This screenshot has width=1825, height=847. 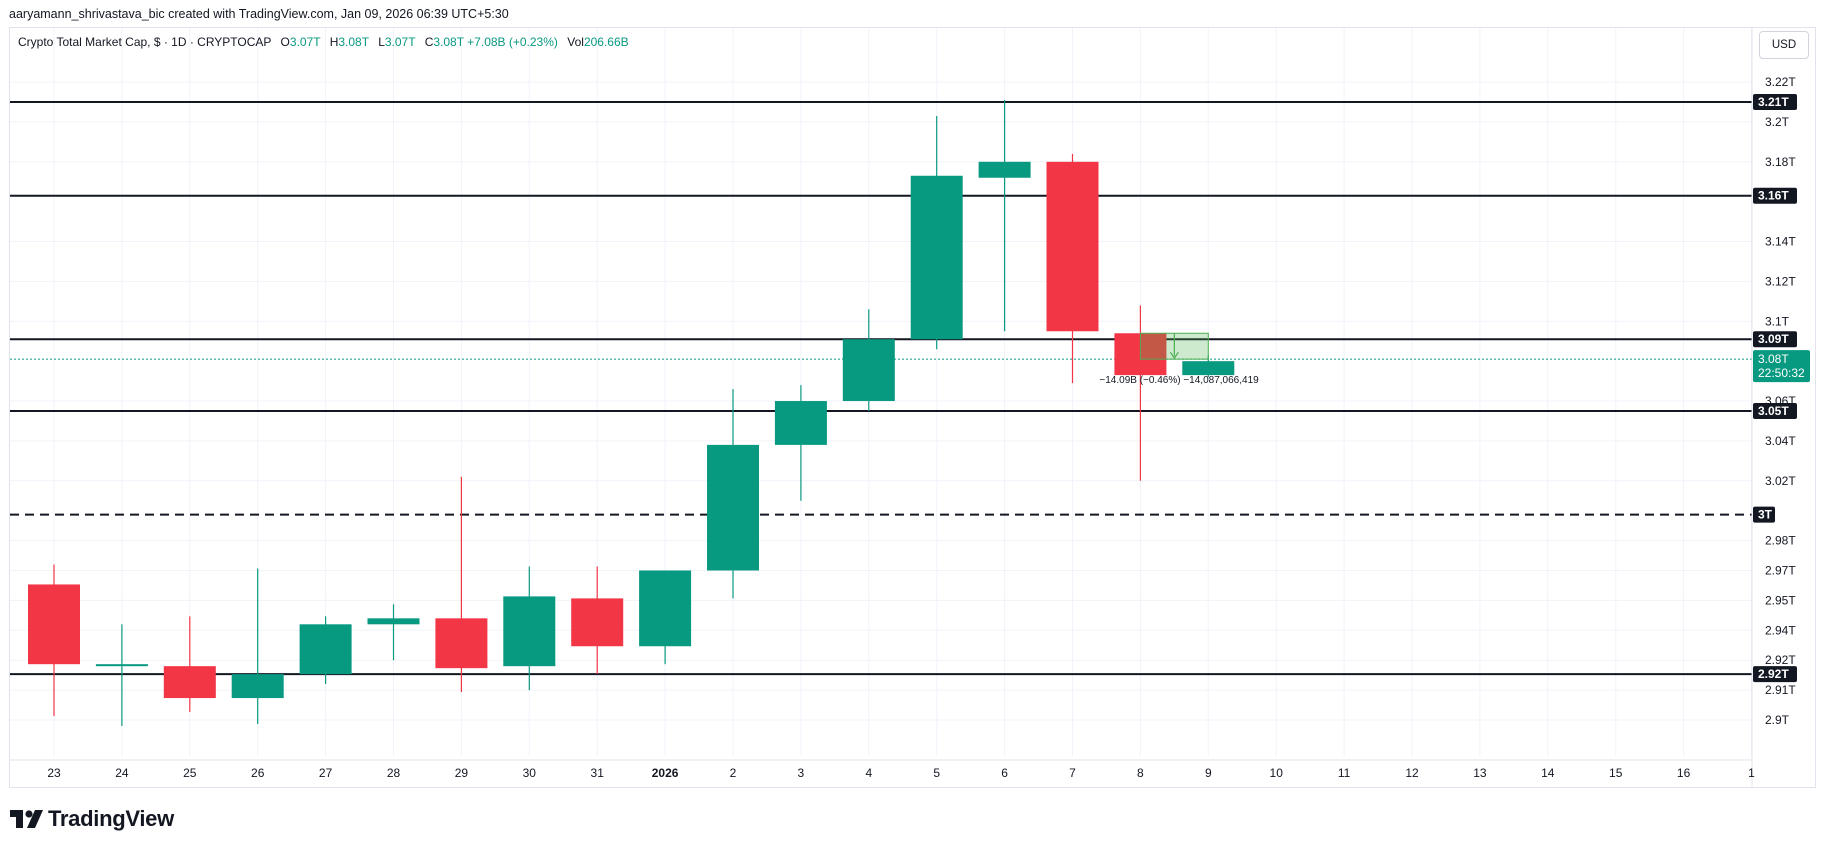 What do you see at coordinates (512, 42) in the screenshot?
I see `change-value: +7.08B (+0.23%)` at bounding box center [512, 42].